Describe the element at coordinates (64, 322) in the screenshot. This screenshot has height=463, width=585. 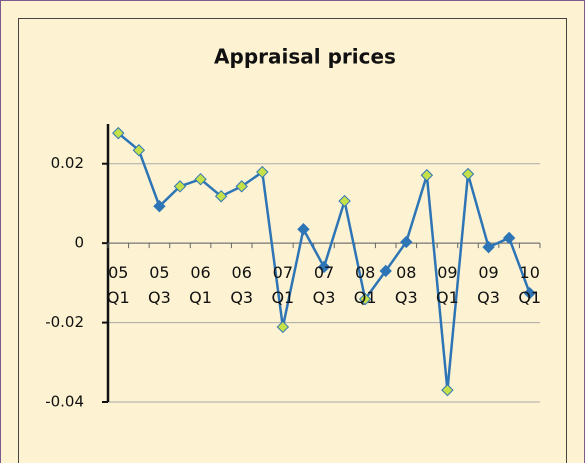
I see `y-tick-label: -0.02` at that location.